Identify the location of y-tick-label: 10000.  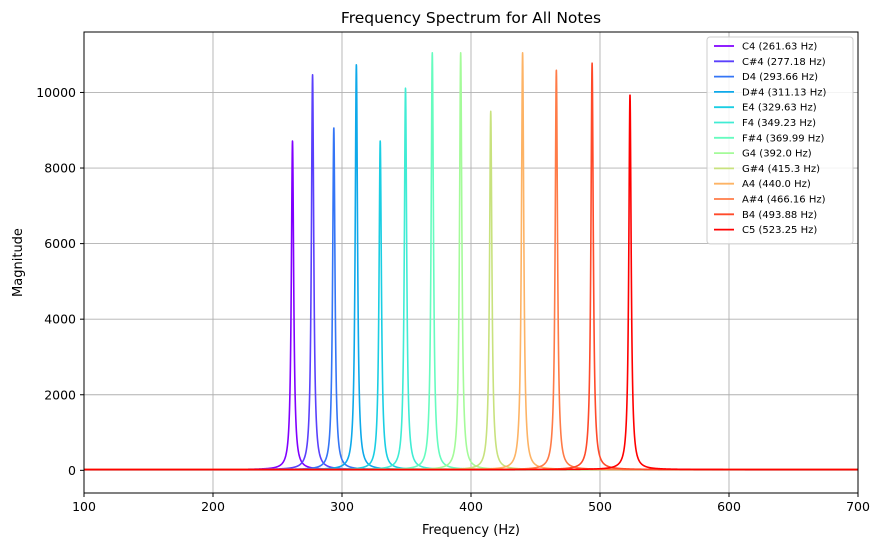
(56, 92).